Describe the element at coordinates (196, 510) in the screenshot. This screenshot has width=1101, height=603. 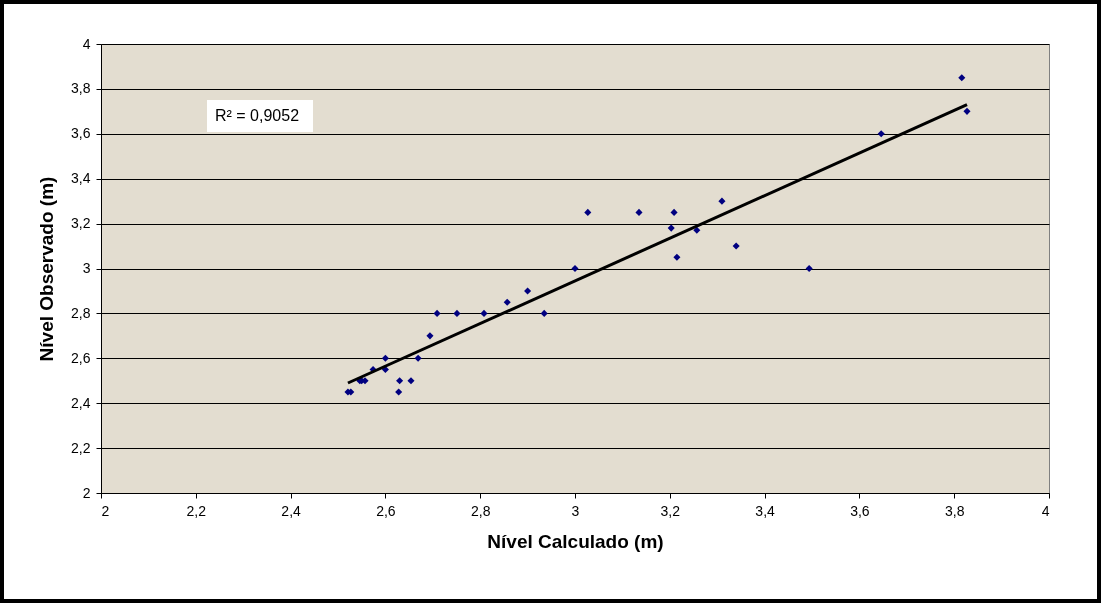
I see `x-tick-label: 2,2` at that location.